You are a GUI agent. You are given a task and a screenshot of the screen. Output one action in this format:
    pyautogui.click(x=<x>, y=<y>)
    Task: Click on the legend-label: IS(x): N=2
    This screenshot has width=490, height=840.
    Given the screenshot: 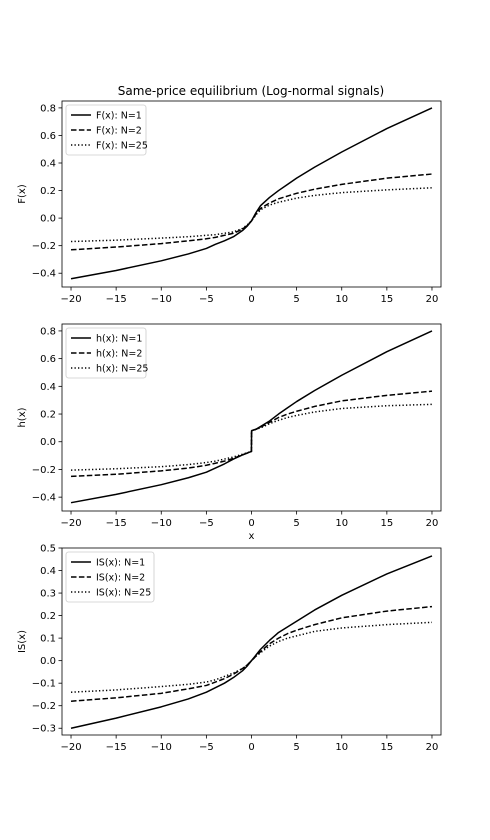 What is the action you would take?
    pyautogui.click(x=120, y=578)
    